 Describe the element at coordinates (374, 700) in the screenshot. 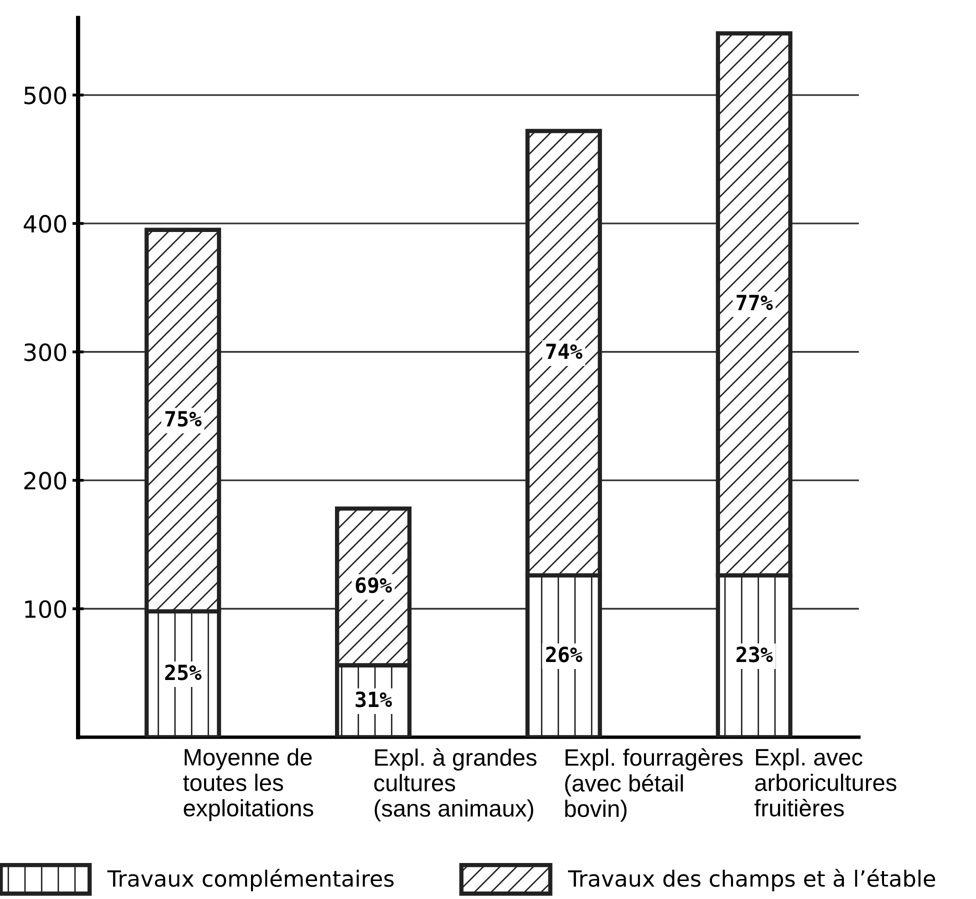

I see `annotation: 31%` at that location.